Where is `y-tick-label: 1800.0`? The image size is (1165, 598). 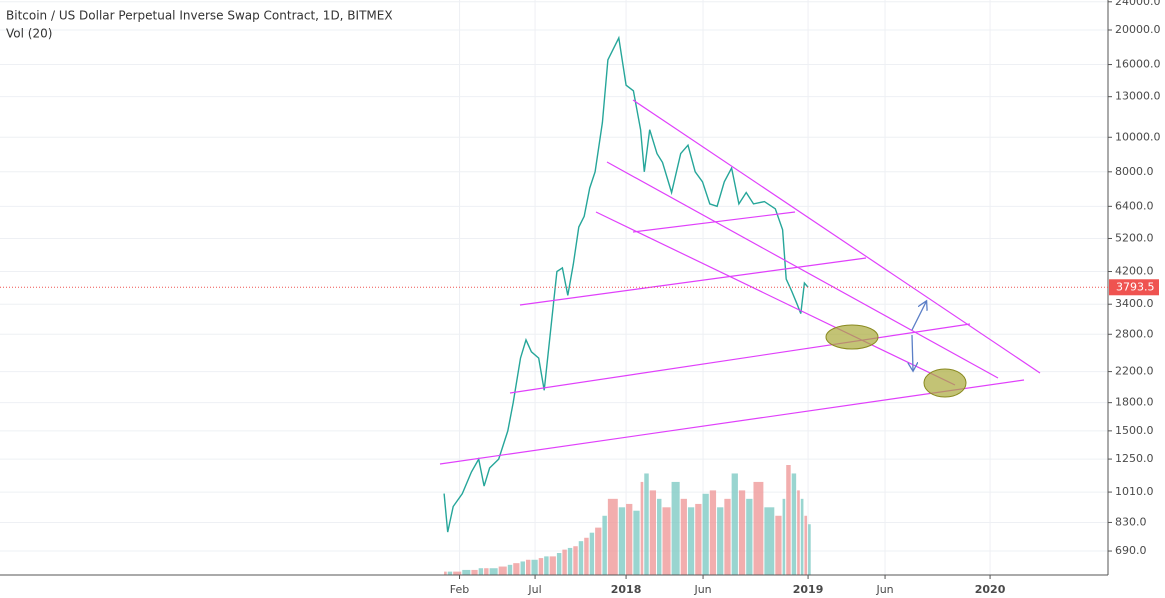
y-tick-label: 1800.0 is located at coordinates (1134, 402).